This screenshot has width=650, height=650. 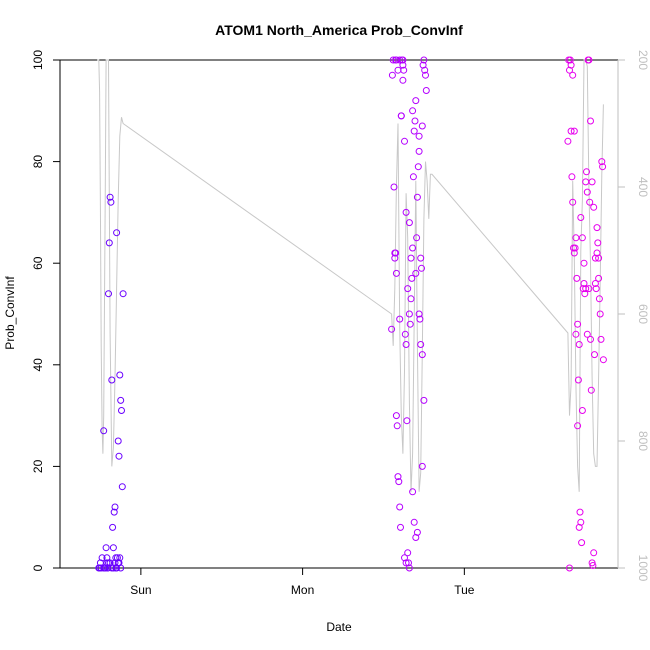 What do you see at coordinates (339, 627) in the screenshot?
I see `x-axis-label: Date` at bounding box center [339, 627].